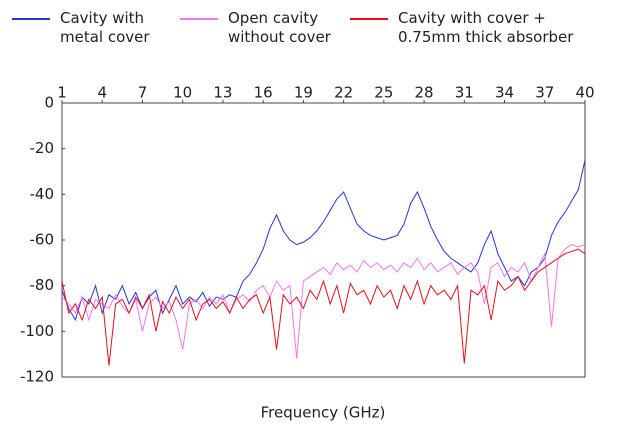 The height and width of the screenshot is (426, 626). I want to click on y-tick-label: -40, so click(42, 194).